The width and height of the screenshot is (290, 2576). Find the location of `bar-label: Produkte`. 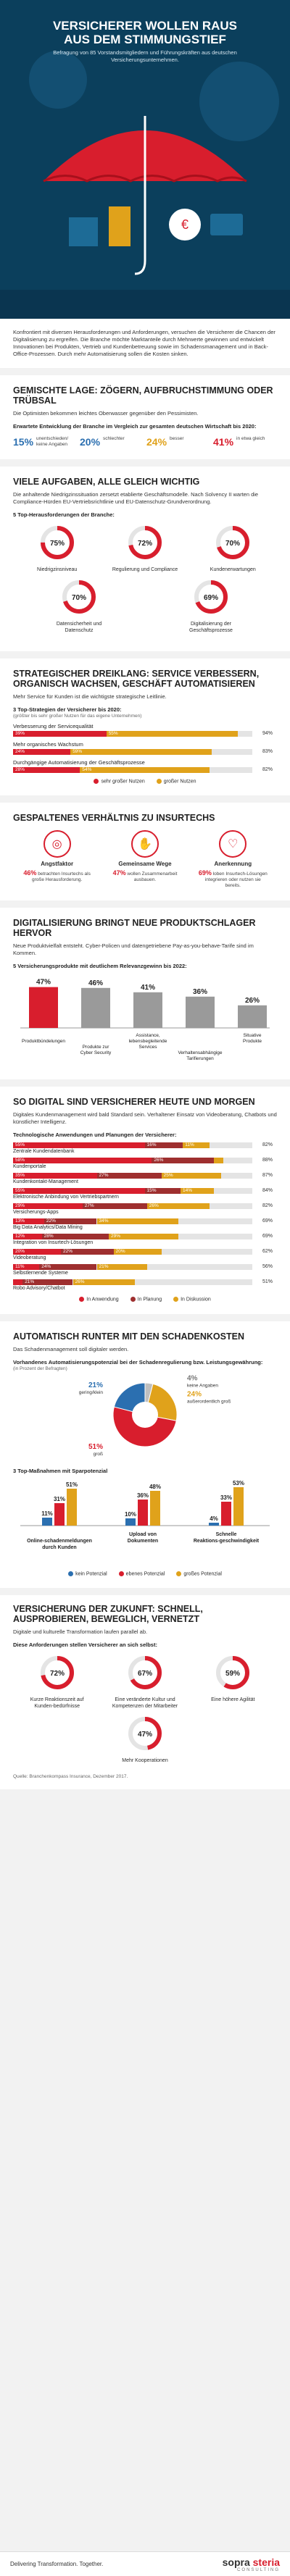

bar-label: Produkte is located at coordinates (252, 1041).